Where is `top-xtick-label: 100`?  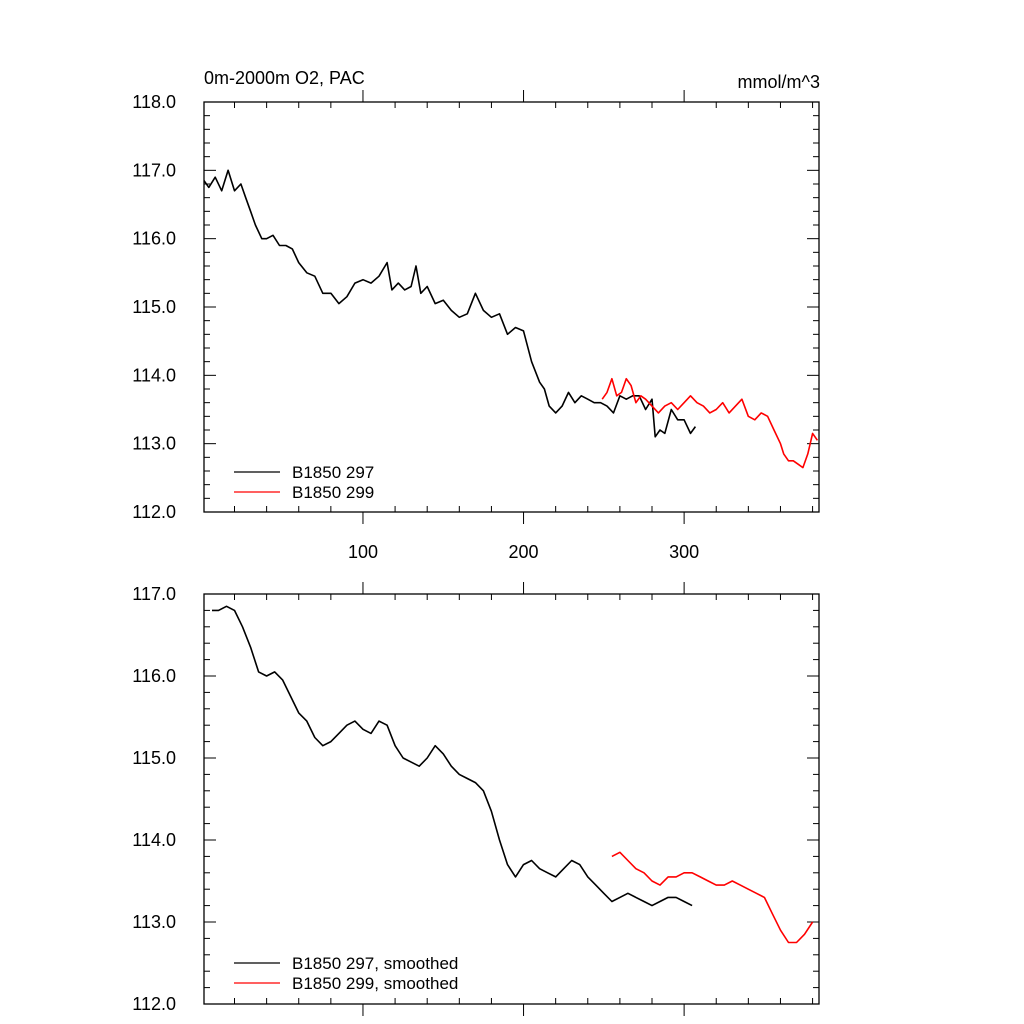
top-xtick-label: 100 is located at coordinates (363, 552).